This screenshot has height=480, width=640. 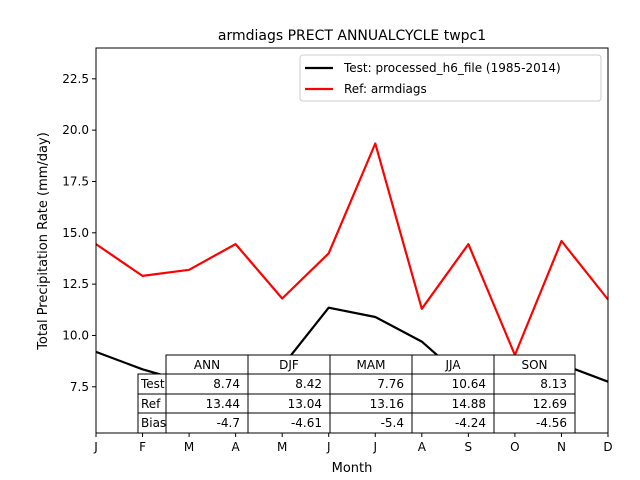 What do you see at coordinates (75, 79) in the screenshot?
I see `y-tick-label: 22.5` at bounding box center [75, 79].